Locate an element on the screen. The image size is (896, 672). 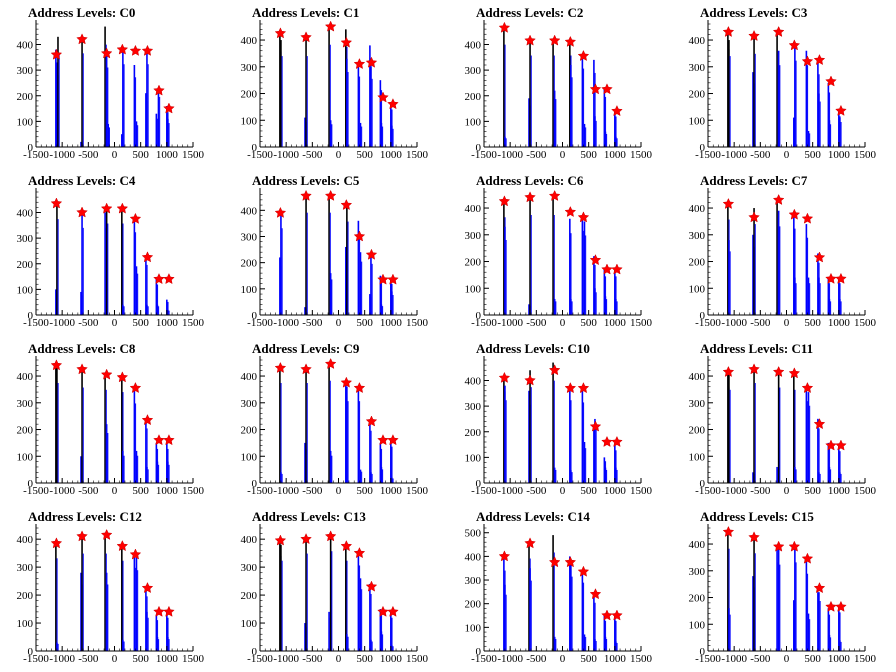
chart-title: Address Levels: C6 is located at coordinates (530, 180).